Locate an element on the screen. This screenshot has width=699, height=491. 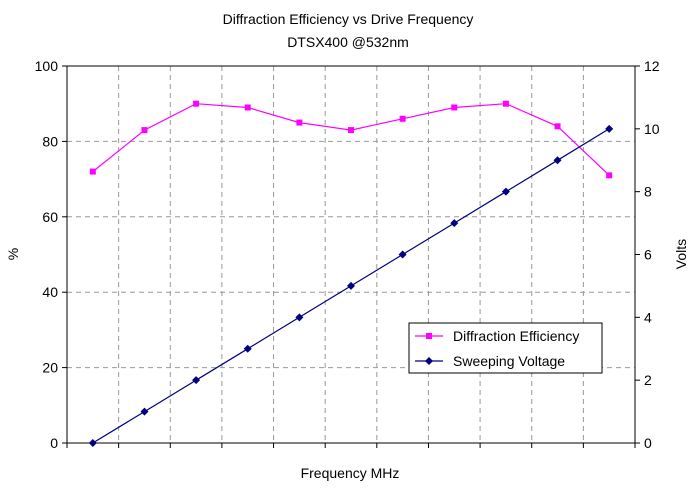
x-axis-label: Frequency MHz is located at coordinates (350, 473).